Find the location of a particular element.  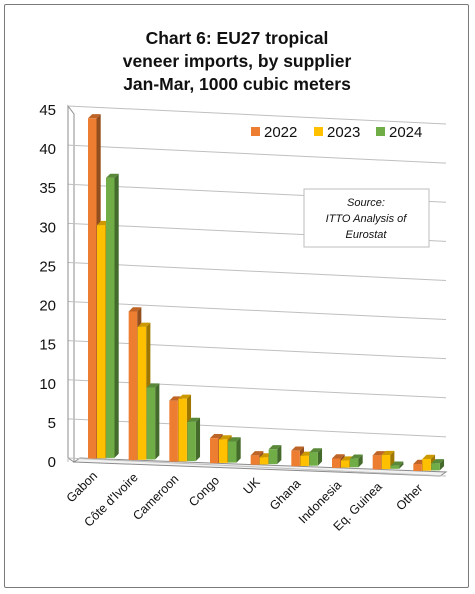

y-tick-label: 15 is located at coordinates (47, 345).